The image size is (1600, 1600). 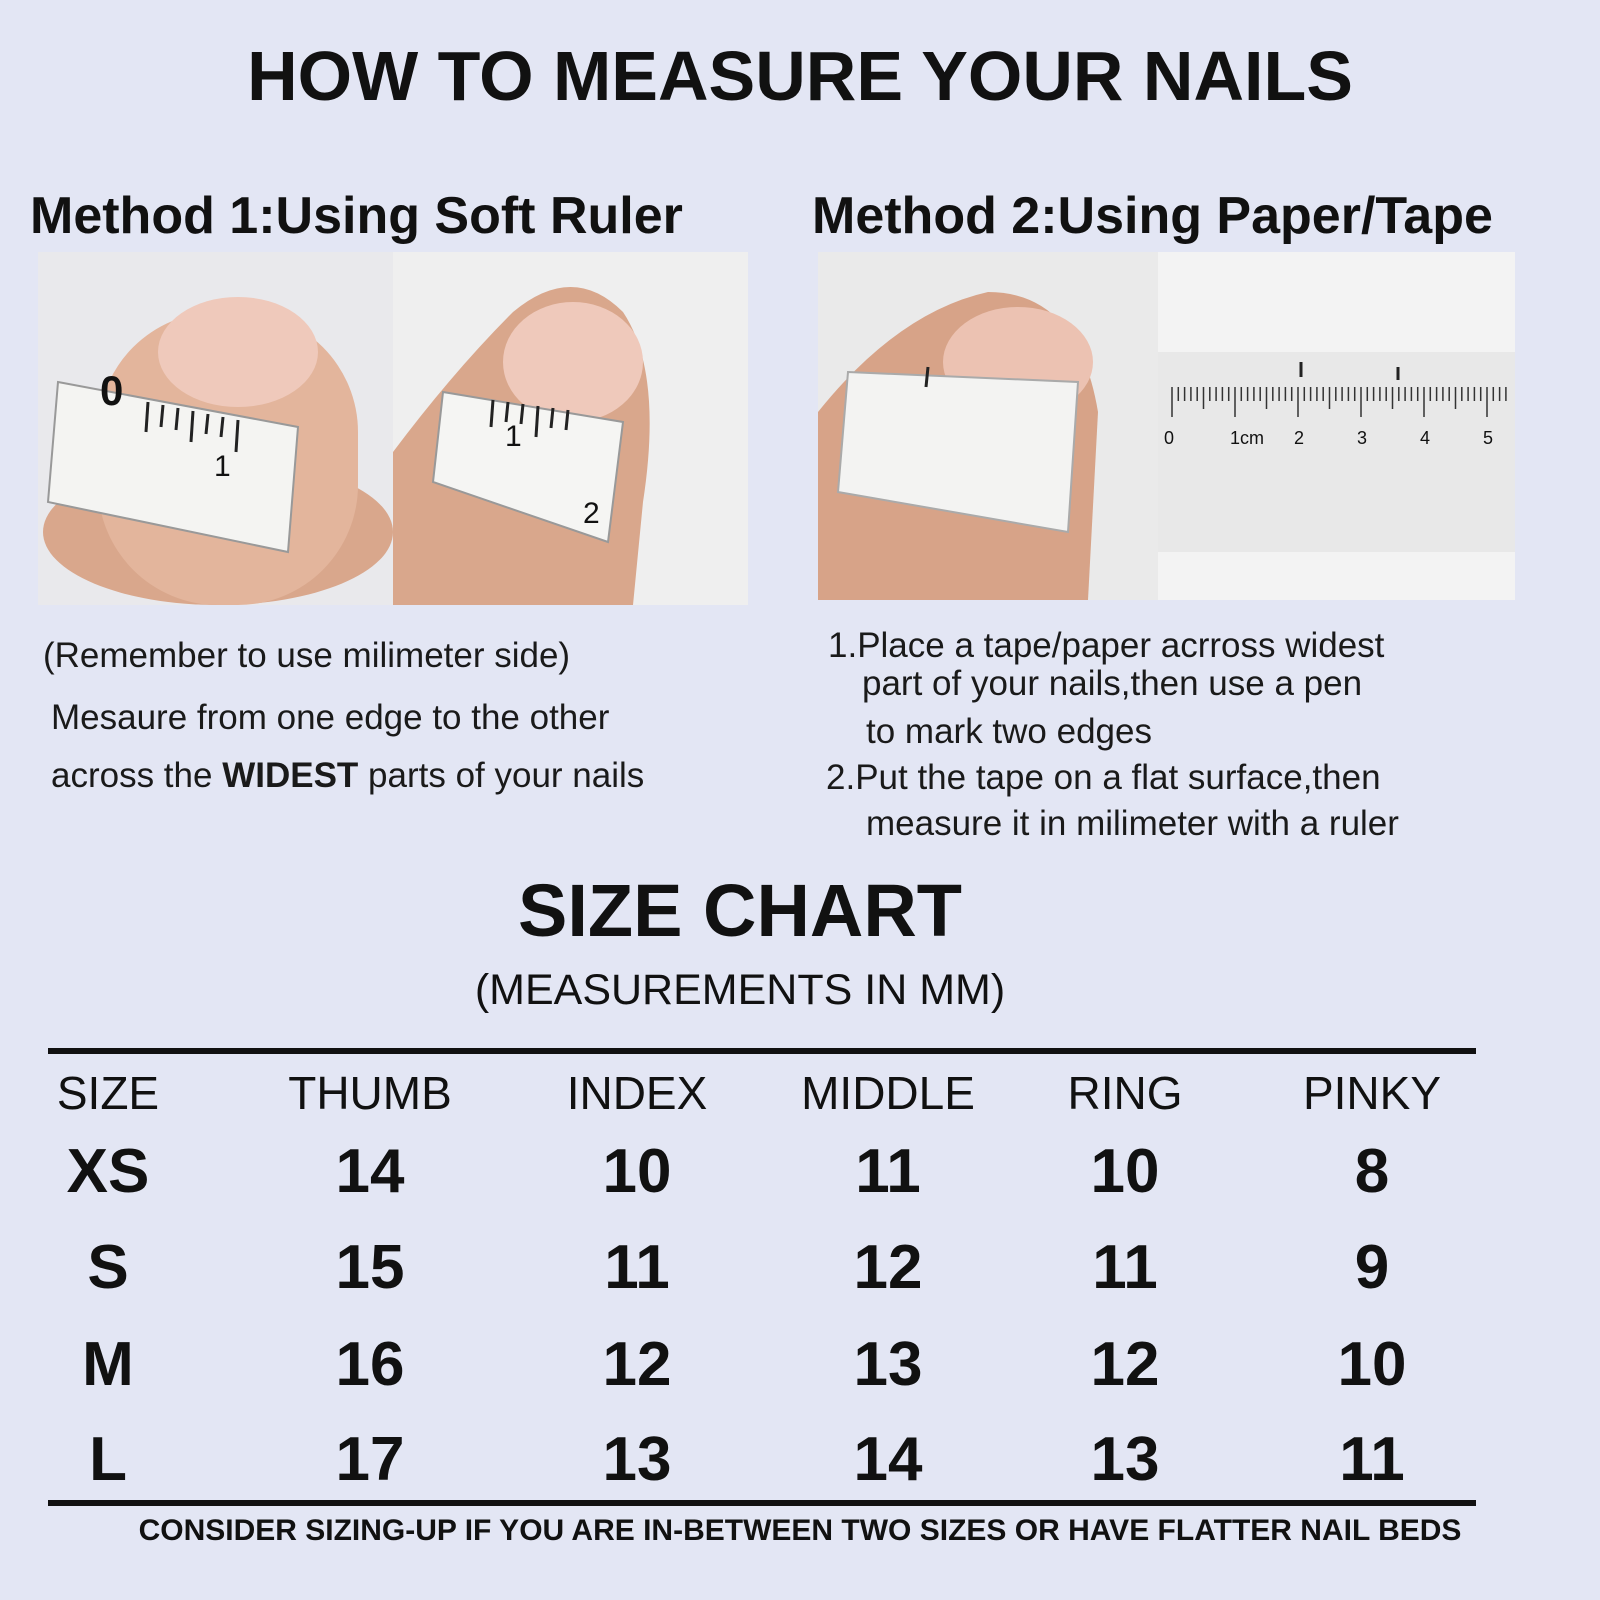 I want to click on size-label: XS, so click(x=108, y=1171).